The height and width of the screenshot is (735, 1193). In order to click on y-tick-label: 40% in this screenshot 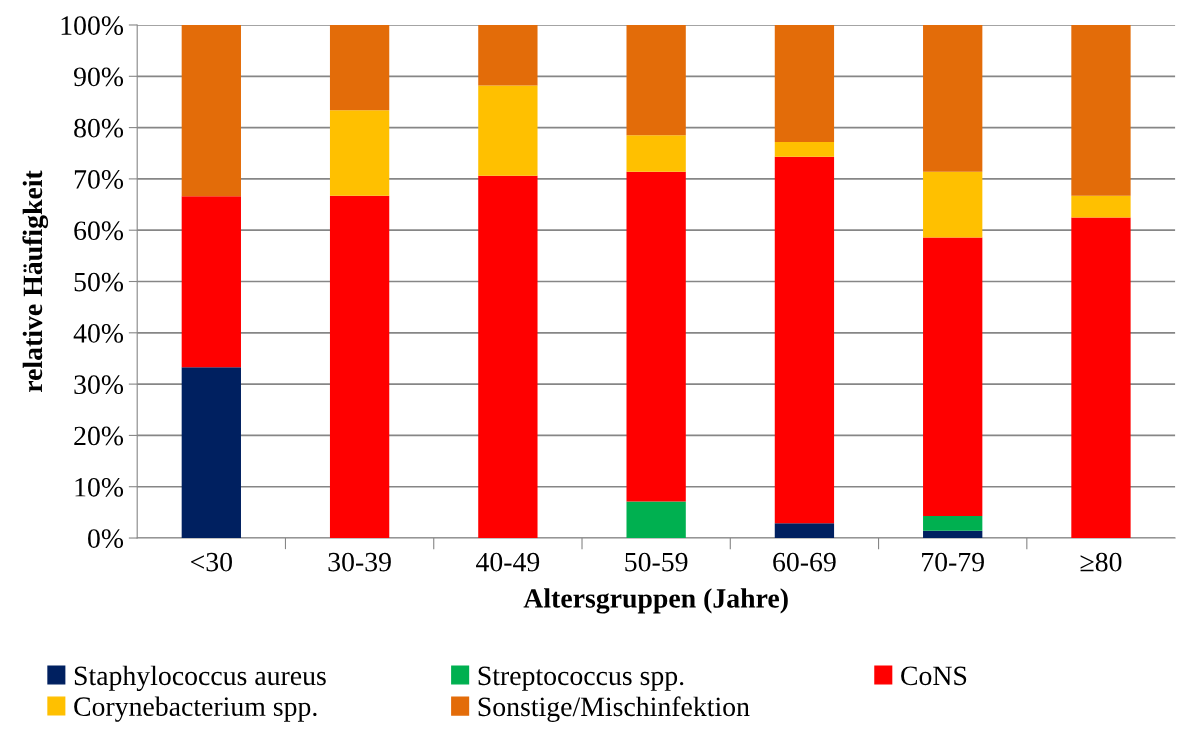, I will do `click(98, 333)`.